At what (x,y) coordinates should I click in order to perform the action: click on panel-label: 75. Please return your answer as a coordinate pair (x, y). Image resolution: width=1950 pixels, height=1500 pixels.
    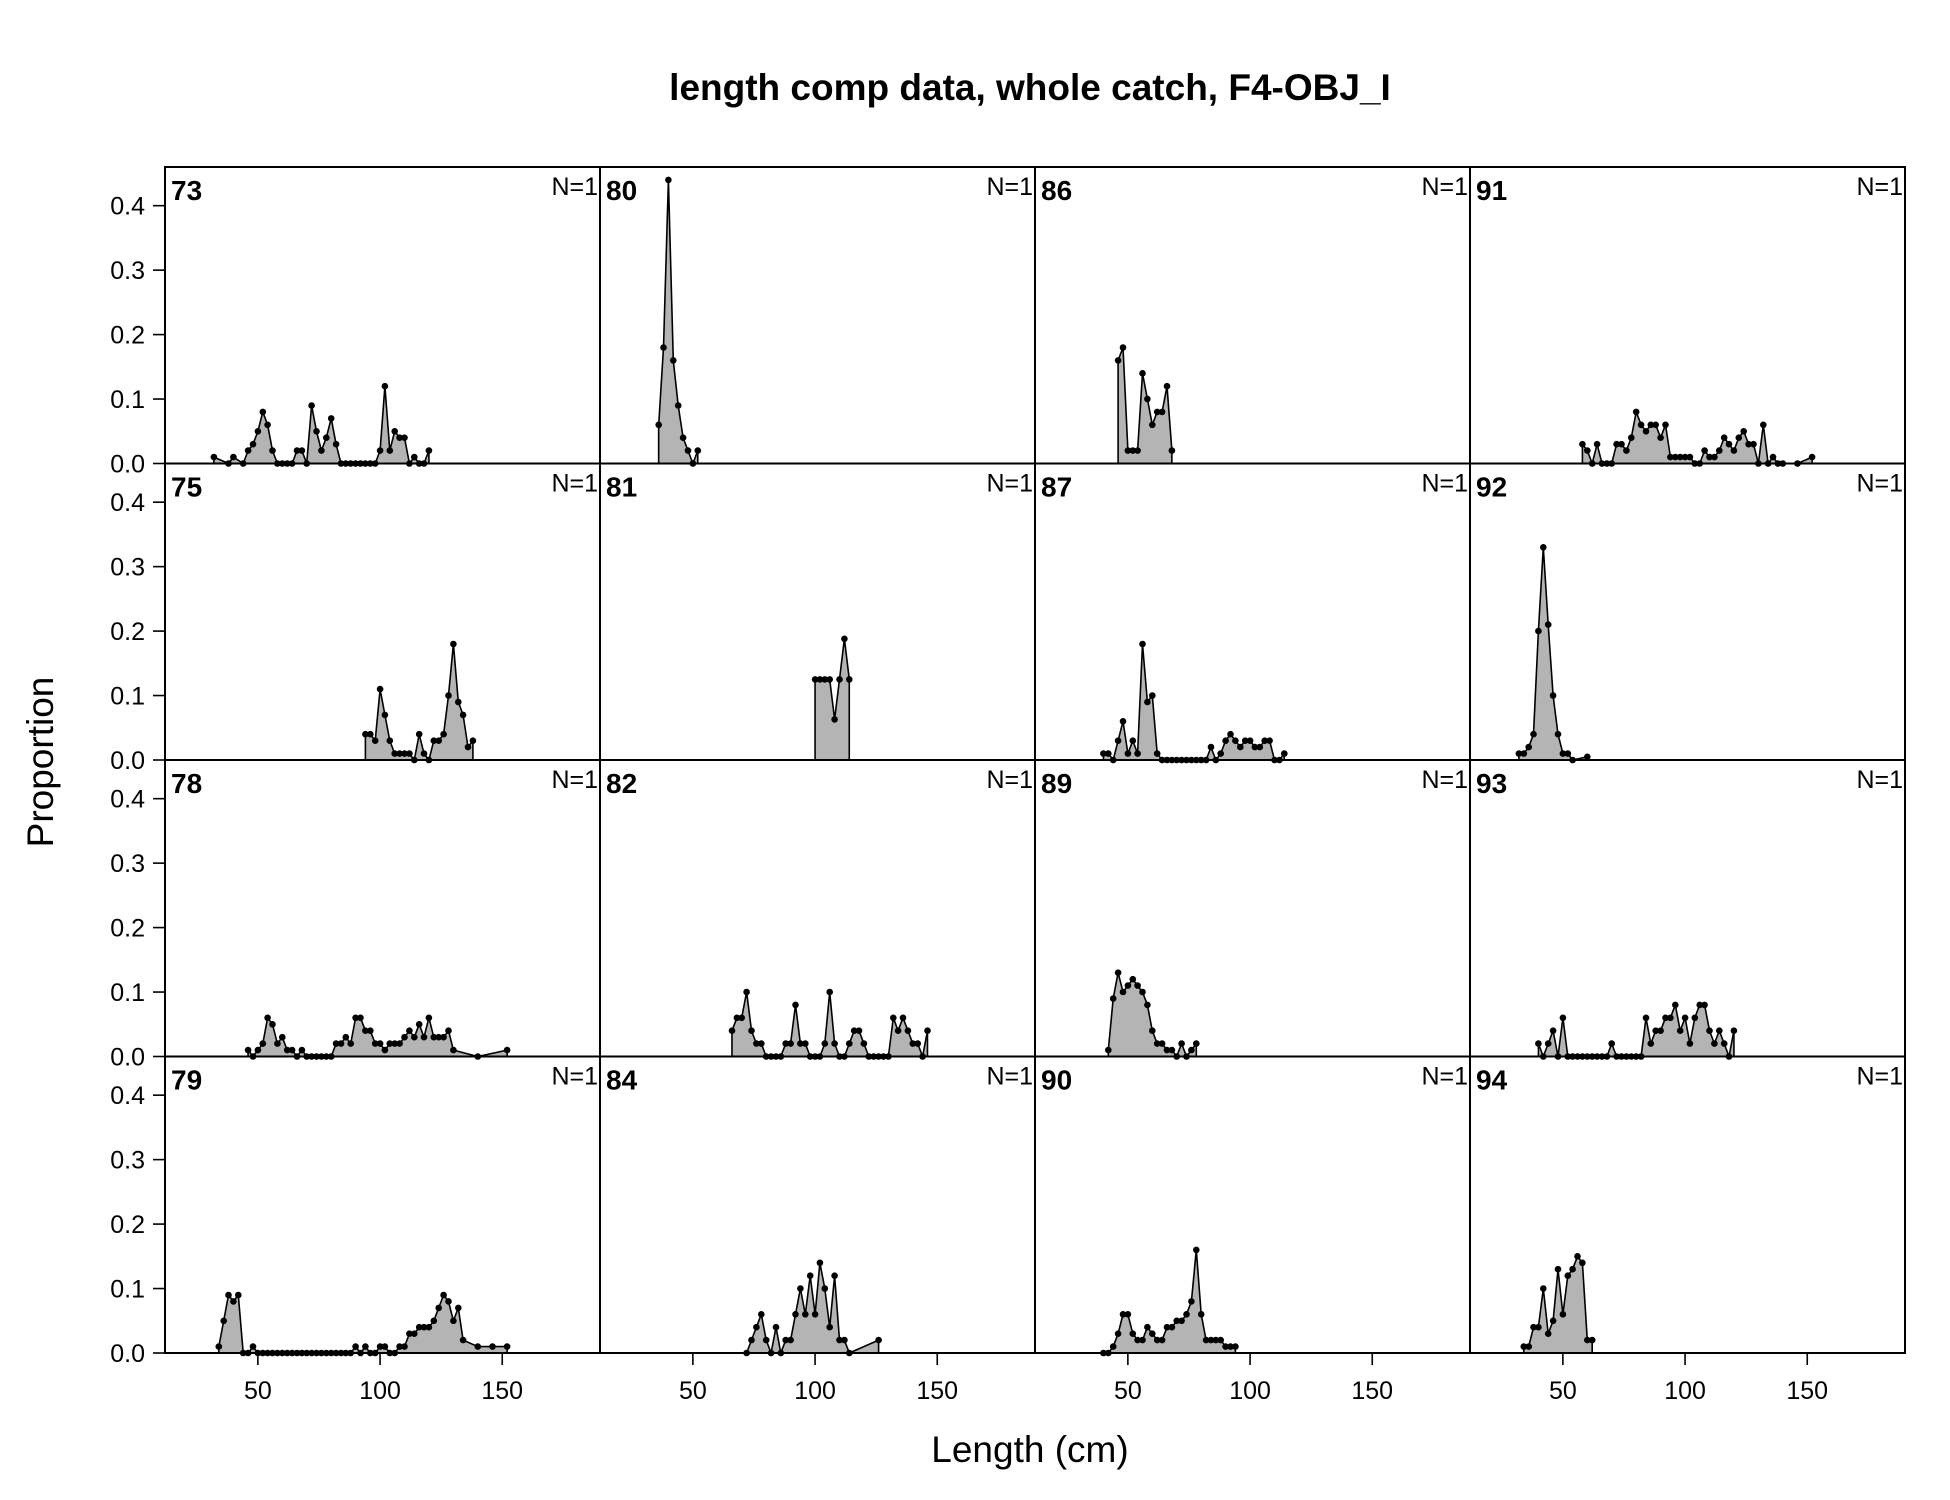
    Looking at the image, I should click on (186, 487).